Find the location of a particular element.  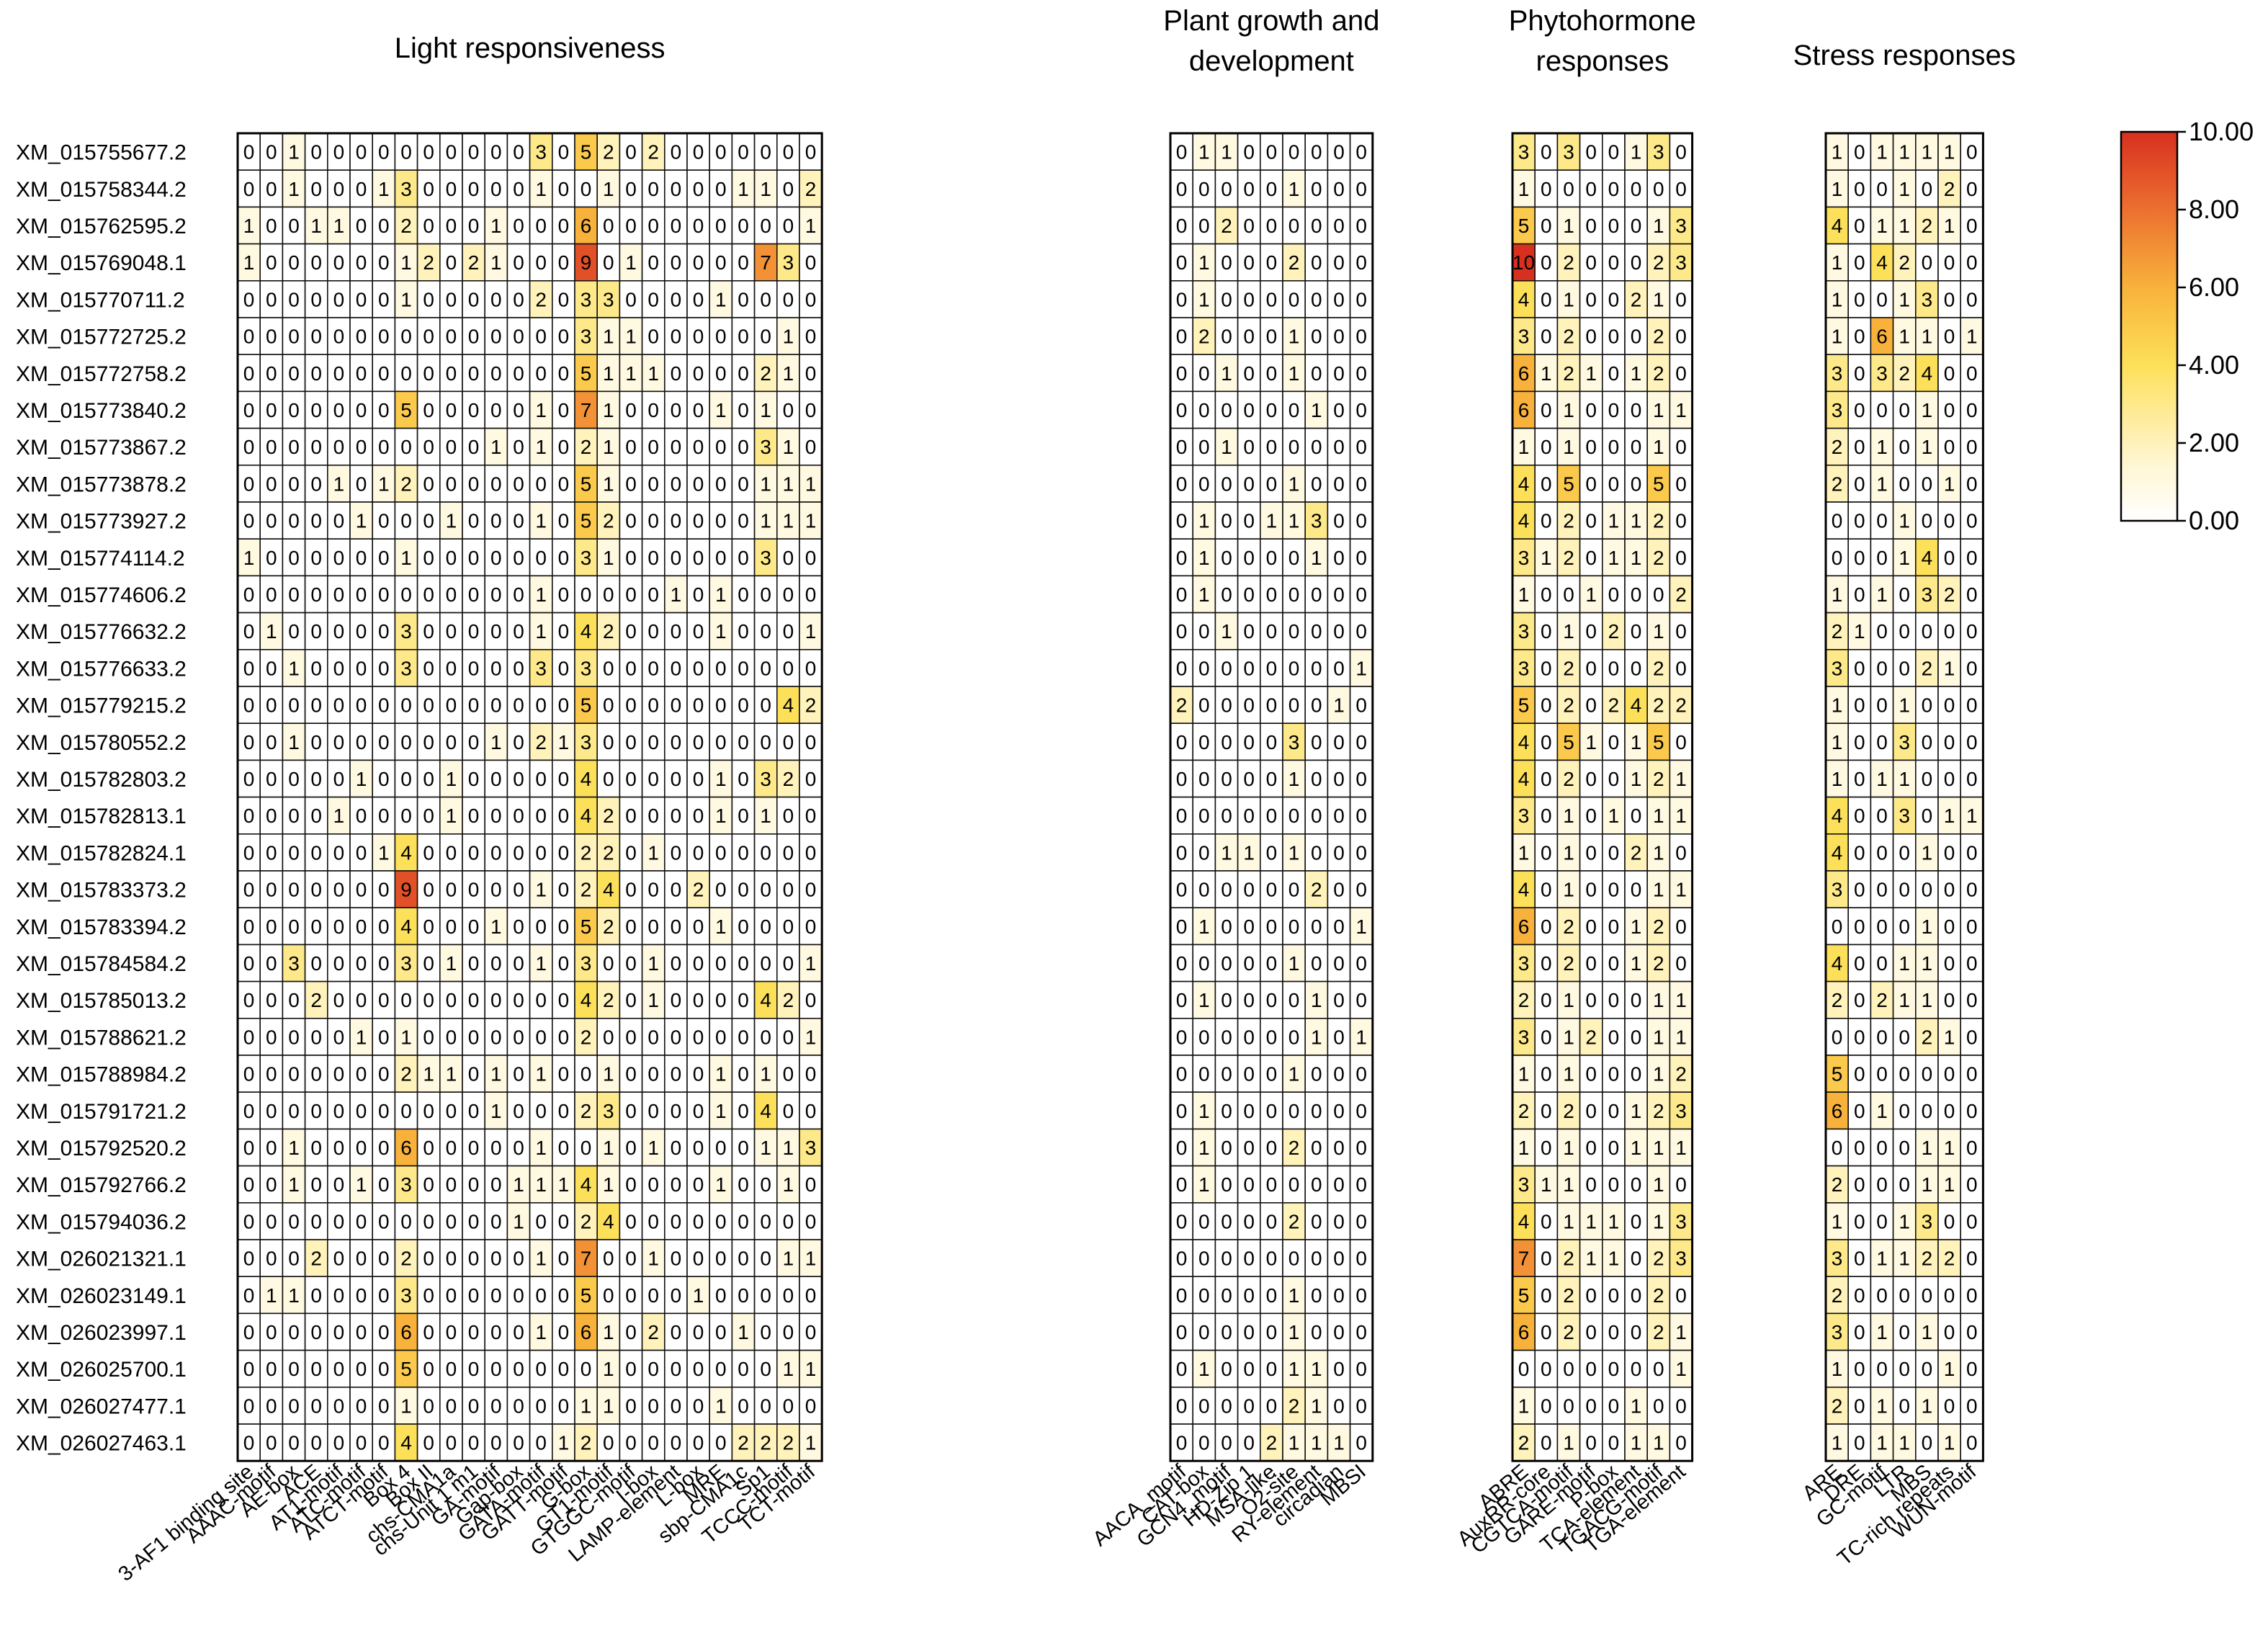

cell-value: 4 is located at coordinates (1637, 705).